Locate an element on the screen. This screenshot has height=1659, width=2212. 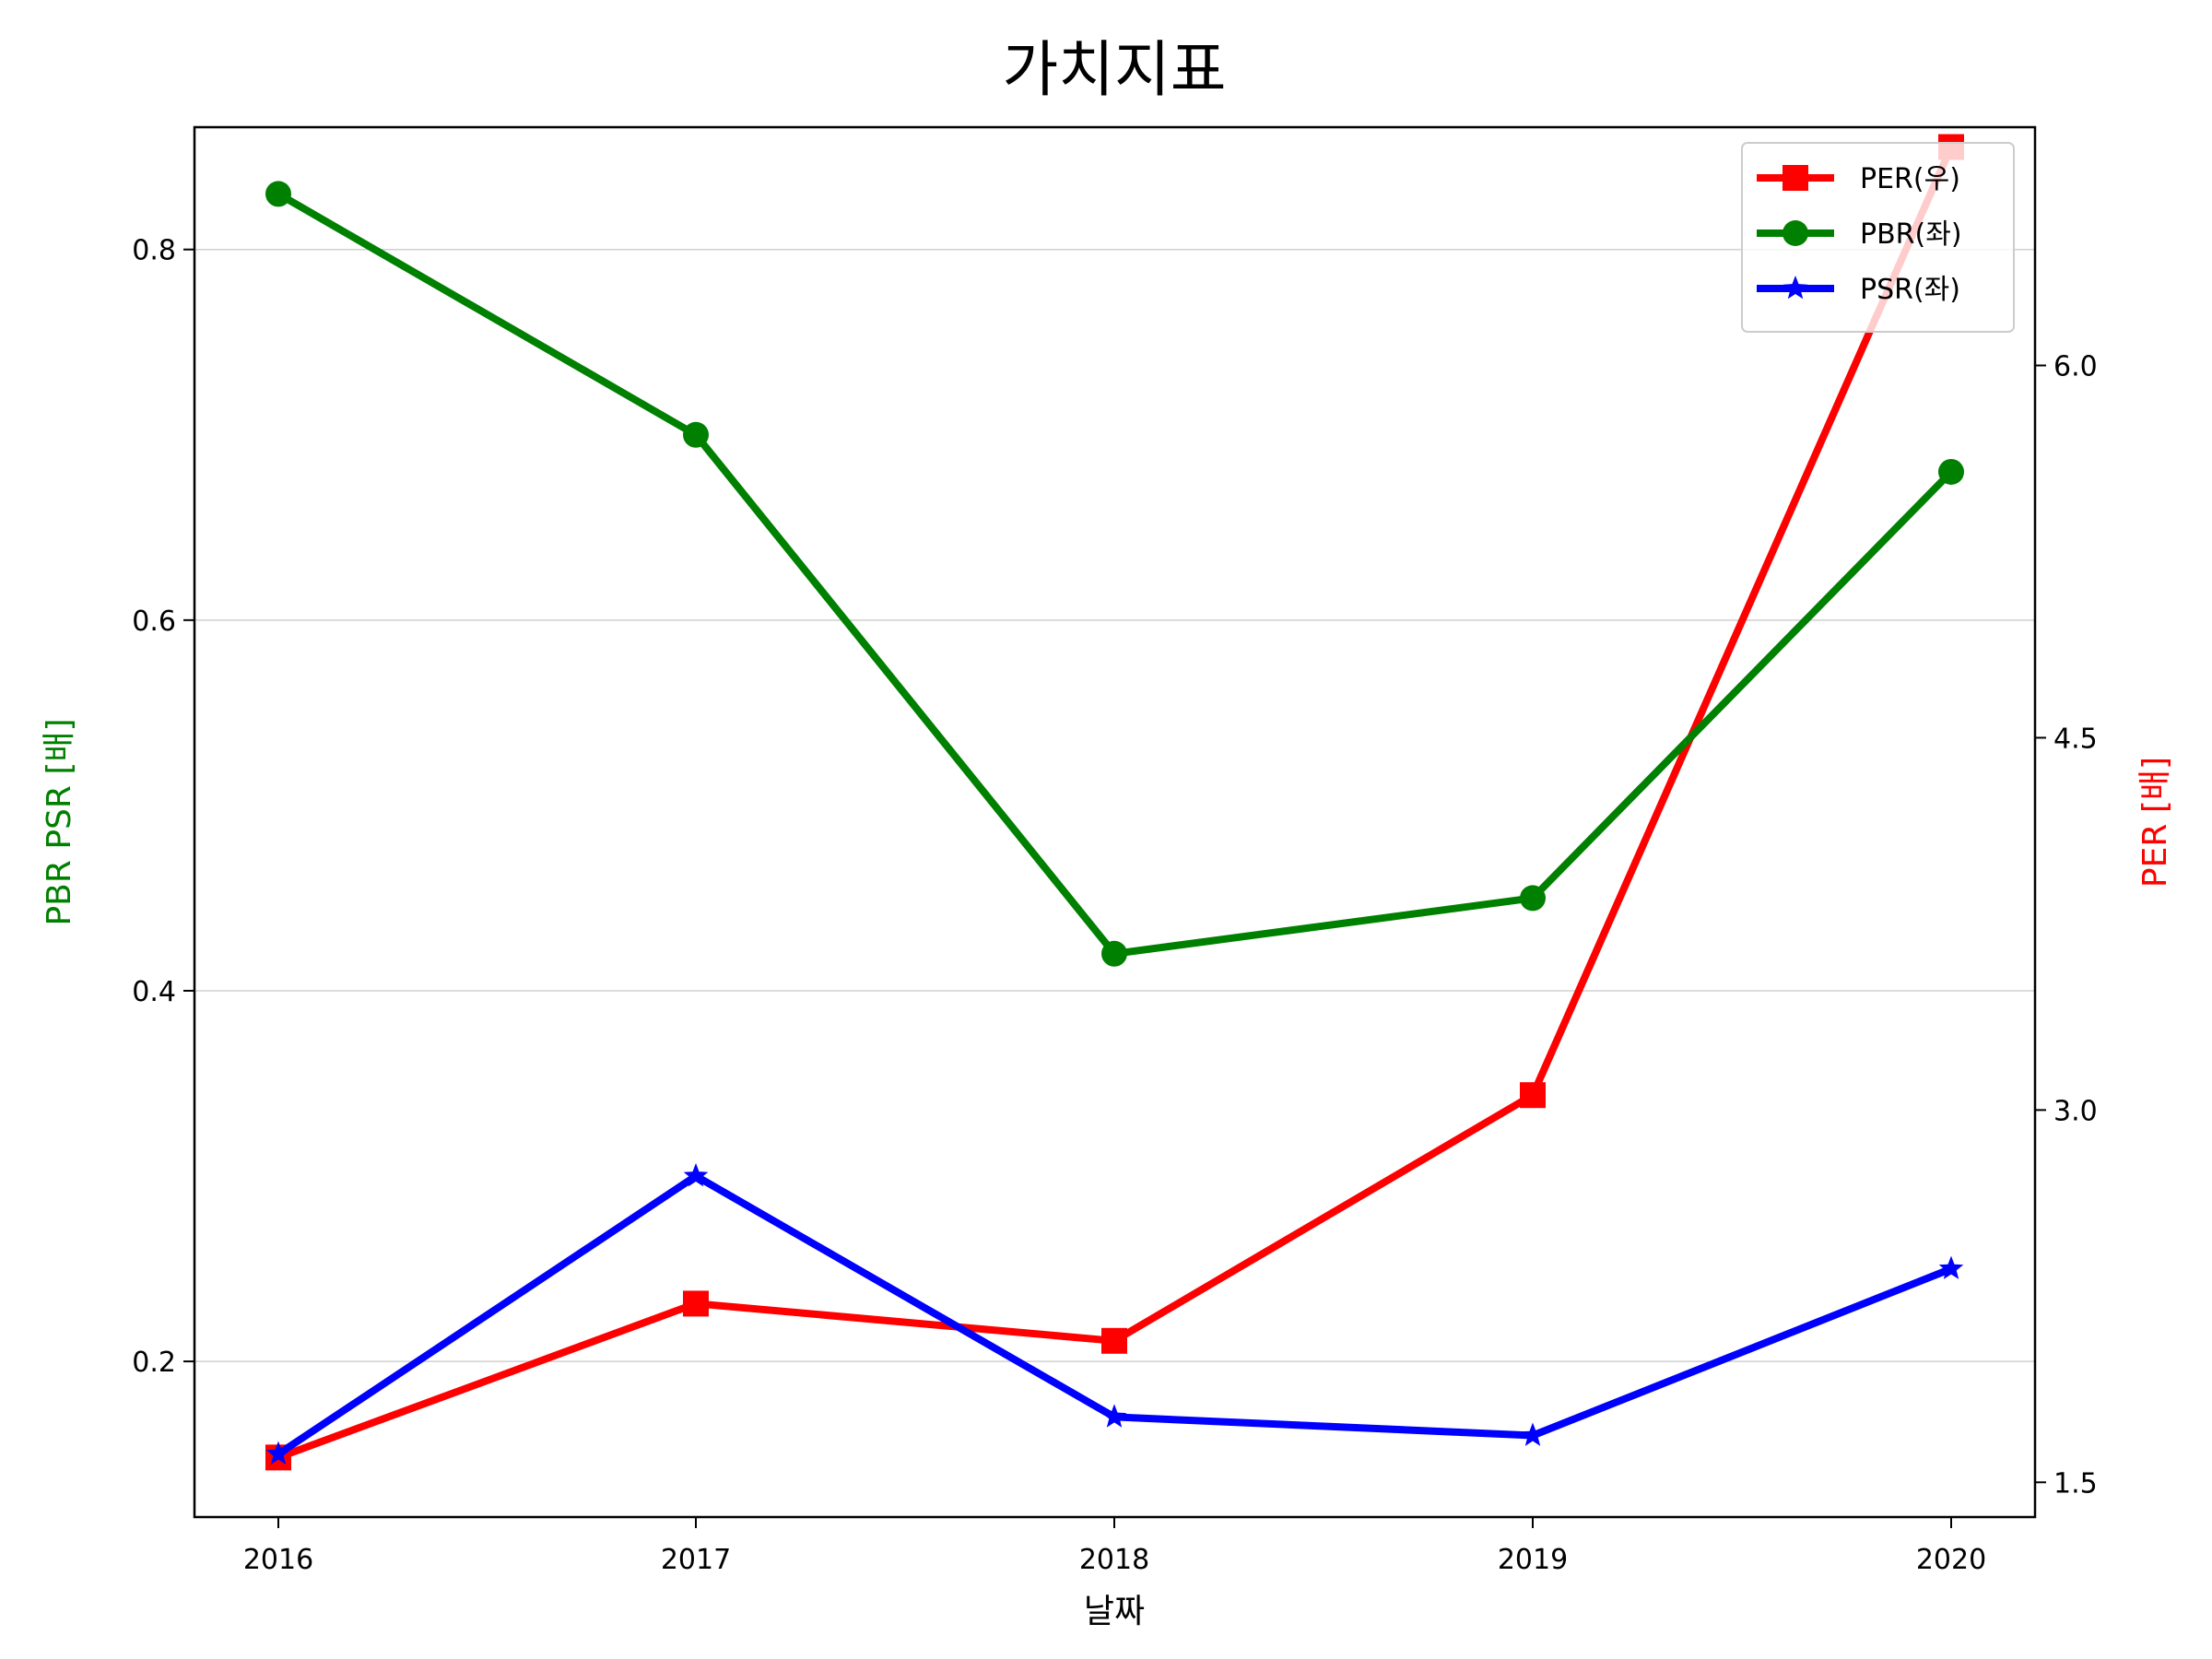
left-axis-label: PBR PSR [배] is located at coordinates (59, 821).